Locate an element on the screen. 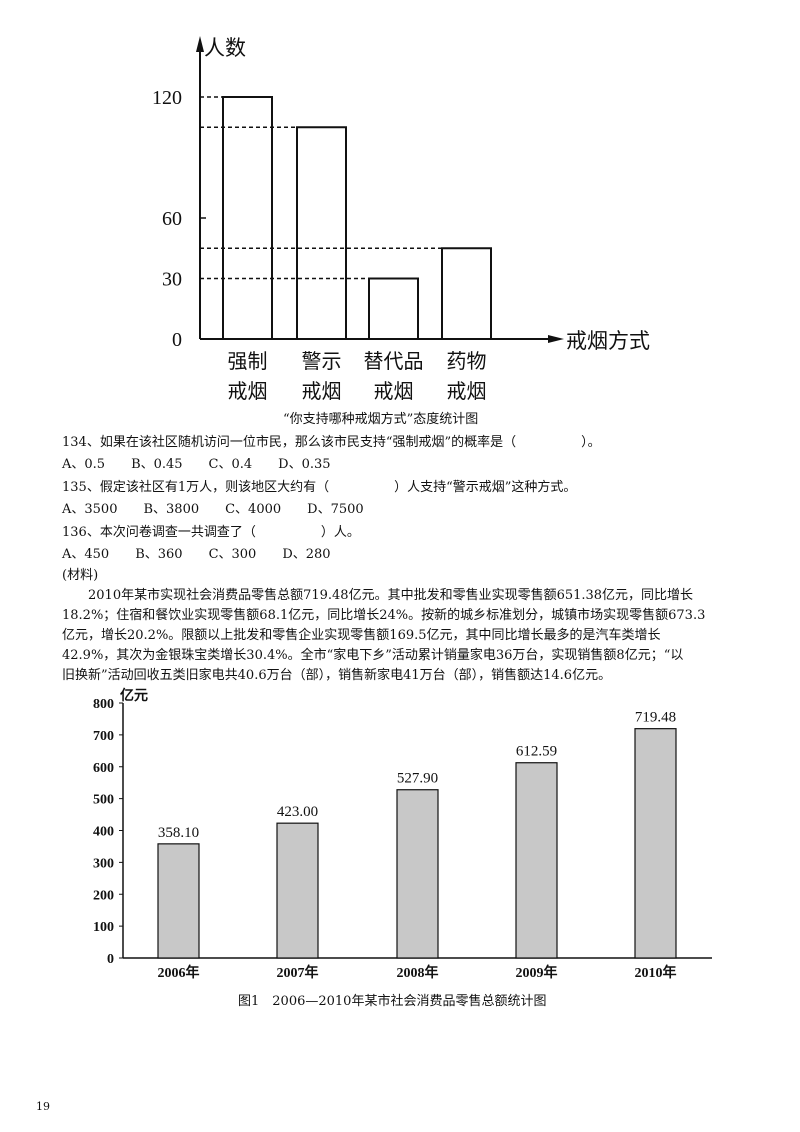 The image size is (800, 1132). material-label: (材料) is located at coordinates (80, 575).